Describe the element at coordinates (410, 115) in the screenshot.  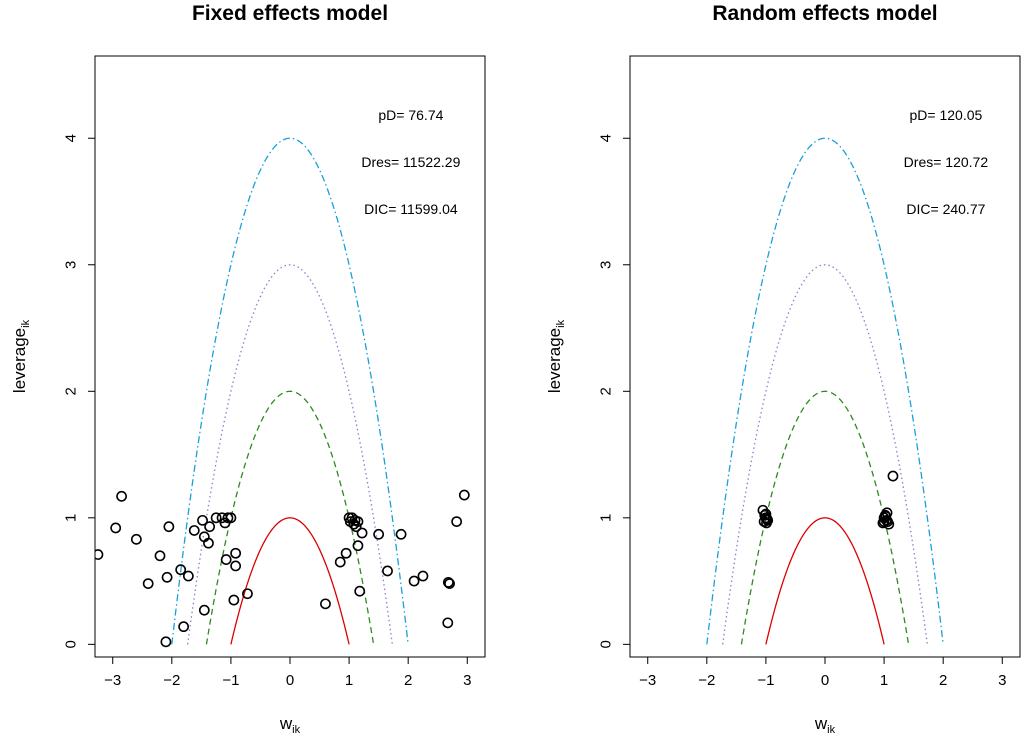
I see `annotation-1: pD= 76.74` at that location.